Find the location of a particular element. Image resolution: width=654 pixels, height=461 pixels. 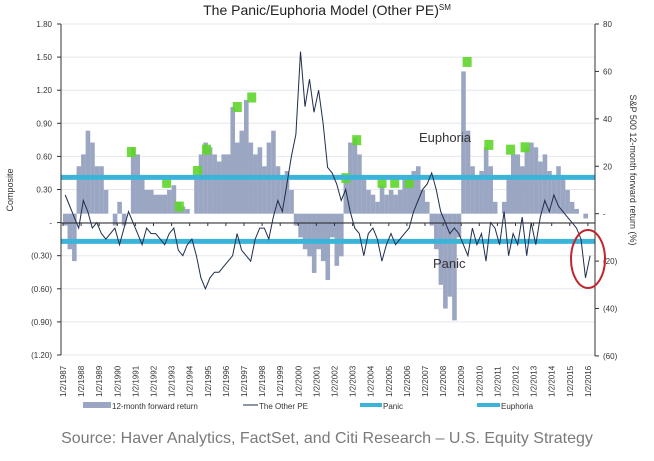

x-tick-label: 1/2/2013 is located at coordinates (534, 381).